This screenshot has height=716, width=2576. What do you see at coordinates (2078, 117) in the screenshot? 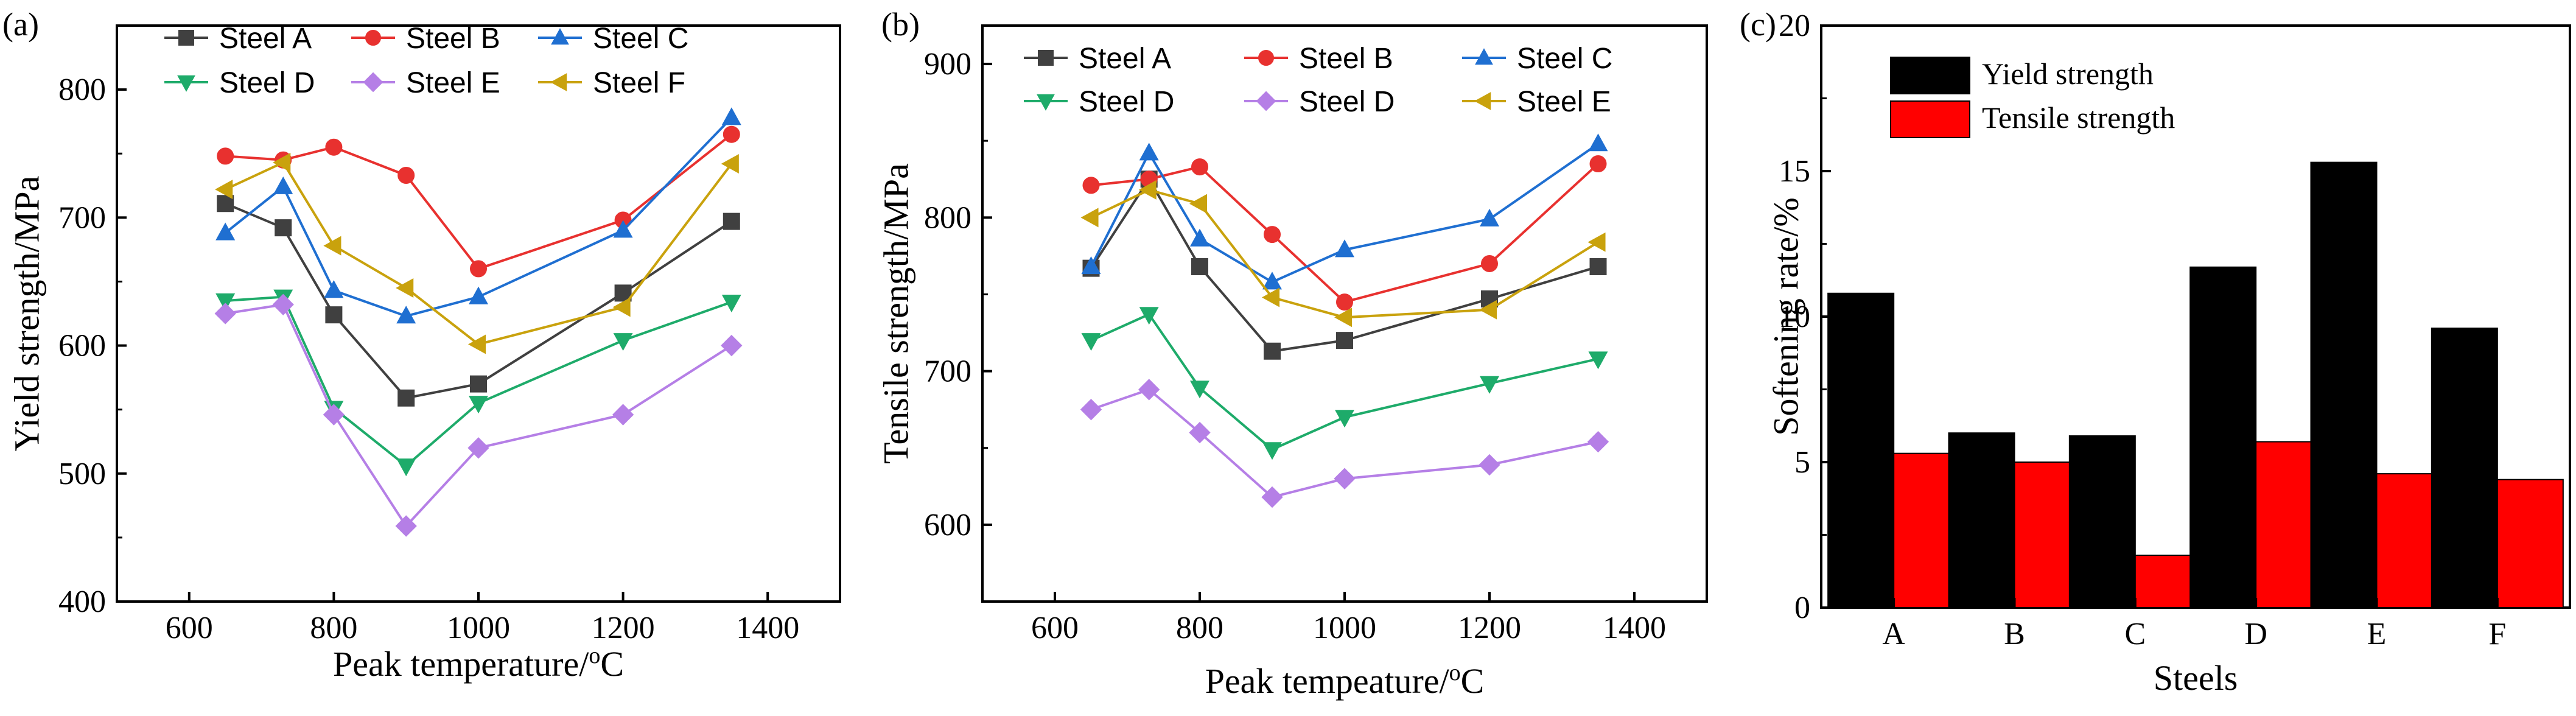
I see `panel-c-legend-label-1: Tensile strength` at bounding box center [2078, 117].